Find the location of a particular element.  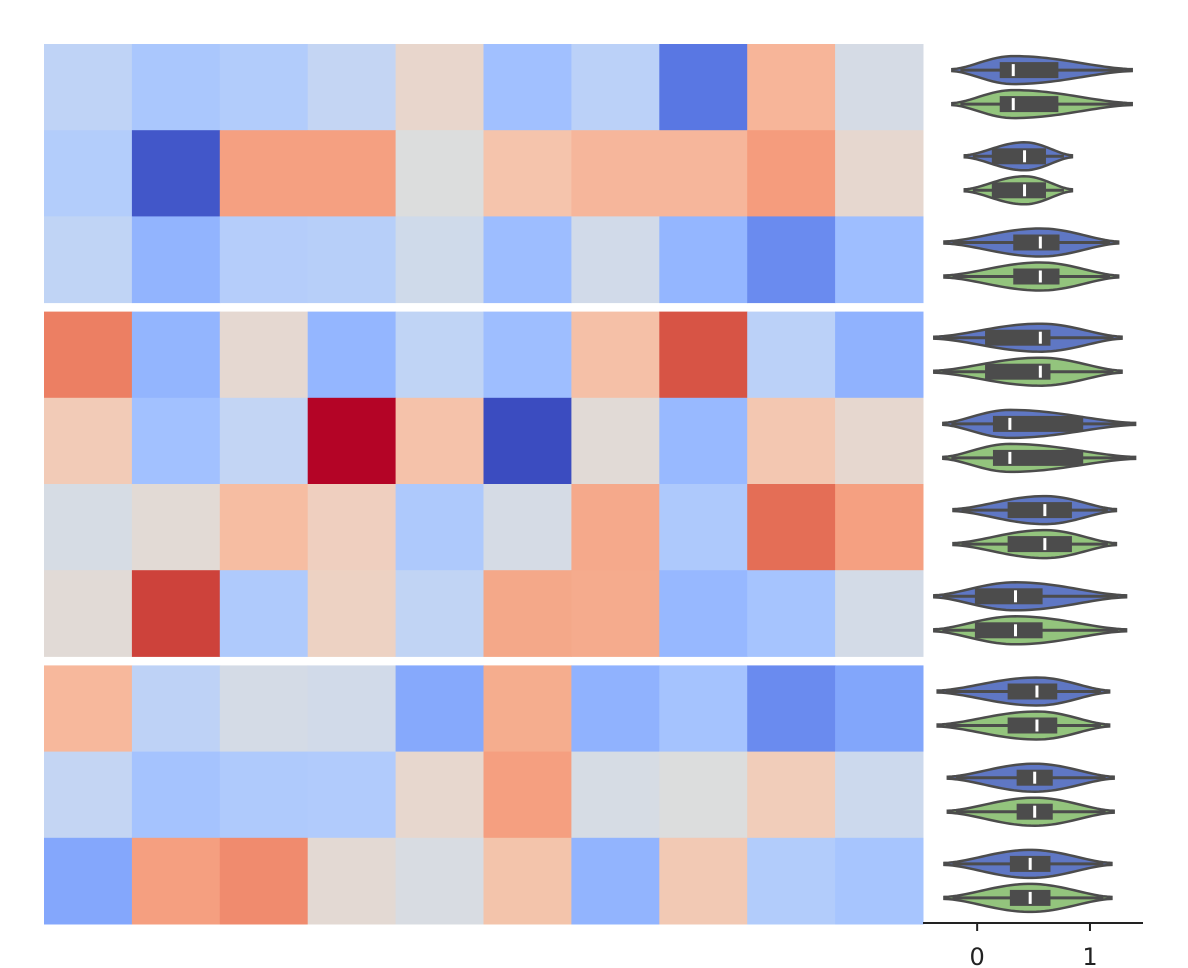

x-tick-label: 1 is located at coordinates (1089, 955).